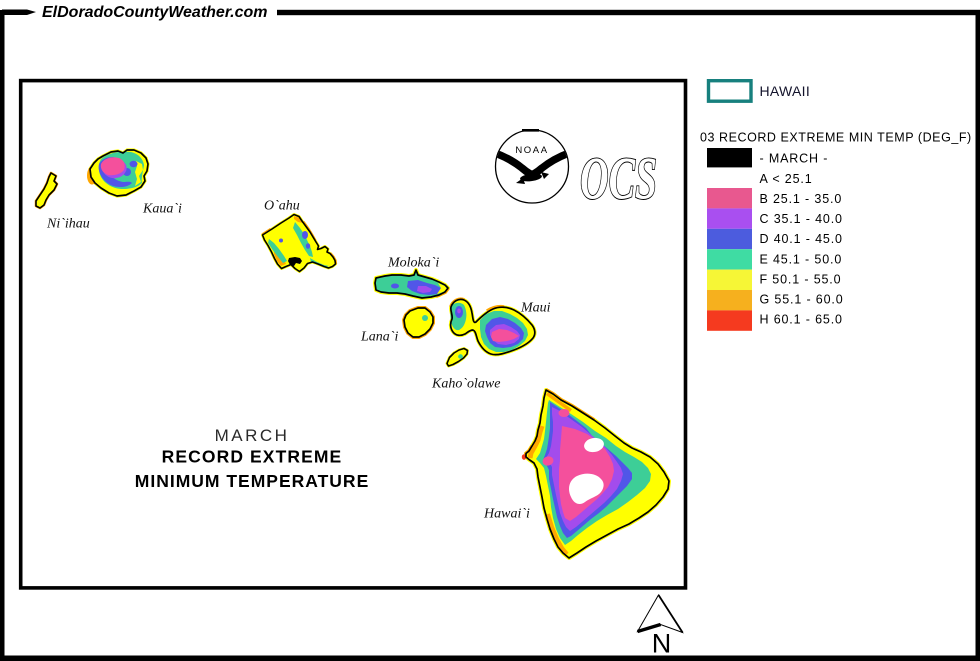  Describe the element at coordinates (801, 199) in the screenshot. I see `svg-text: B 25.1 - 35.0` at that location.